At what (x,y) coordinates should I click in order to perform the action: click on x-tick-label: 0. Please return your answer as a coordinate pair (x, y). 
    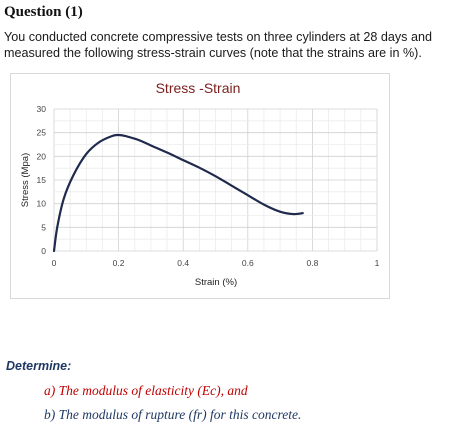
    Looking at the image, I should click on (54, 263).